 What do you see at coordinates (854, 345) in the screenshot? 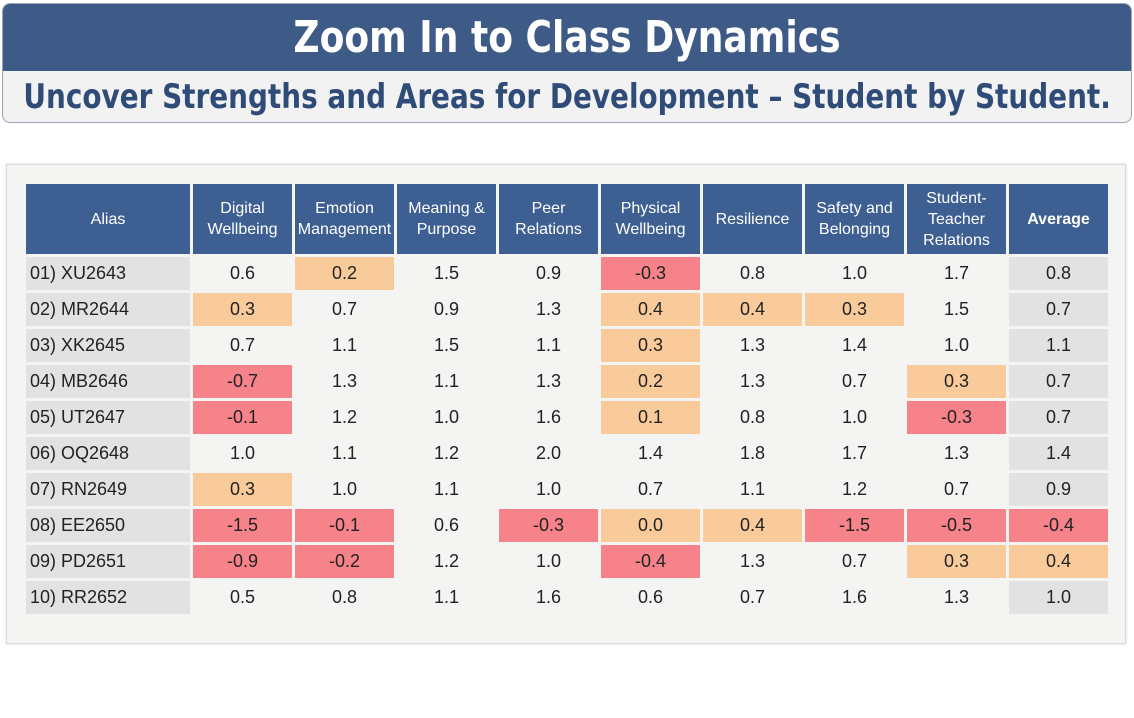
I see `score-cell: 1.4` at bounding box center [854, 345].